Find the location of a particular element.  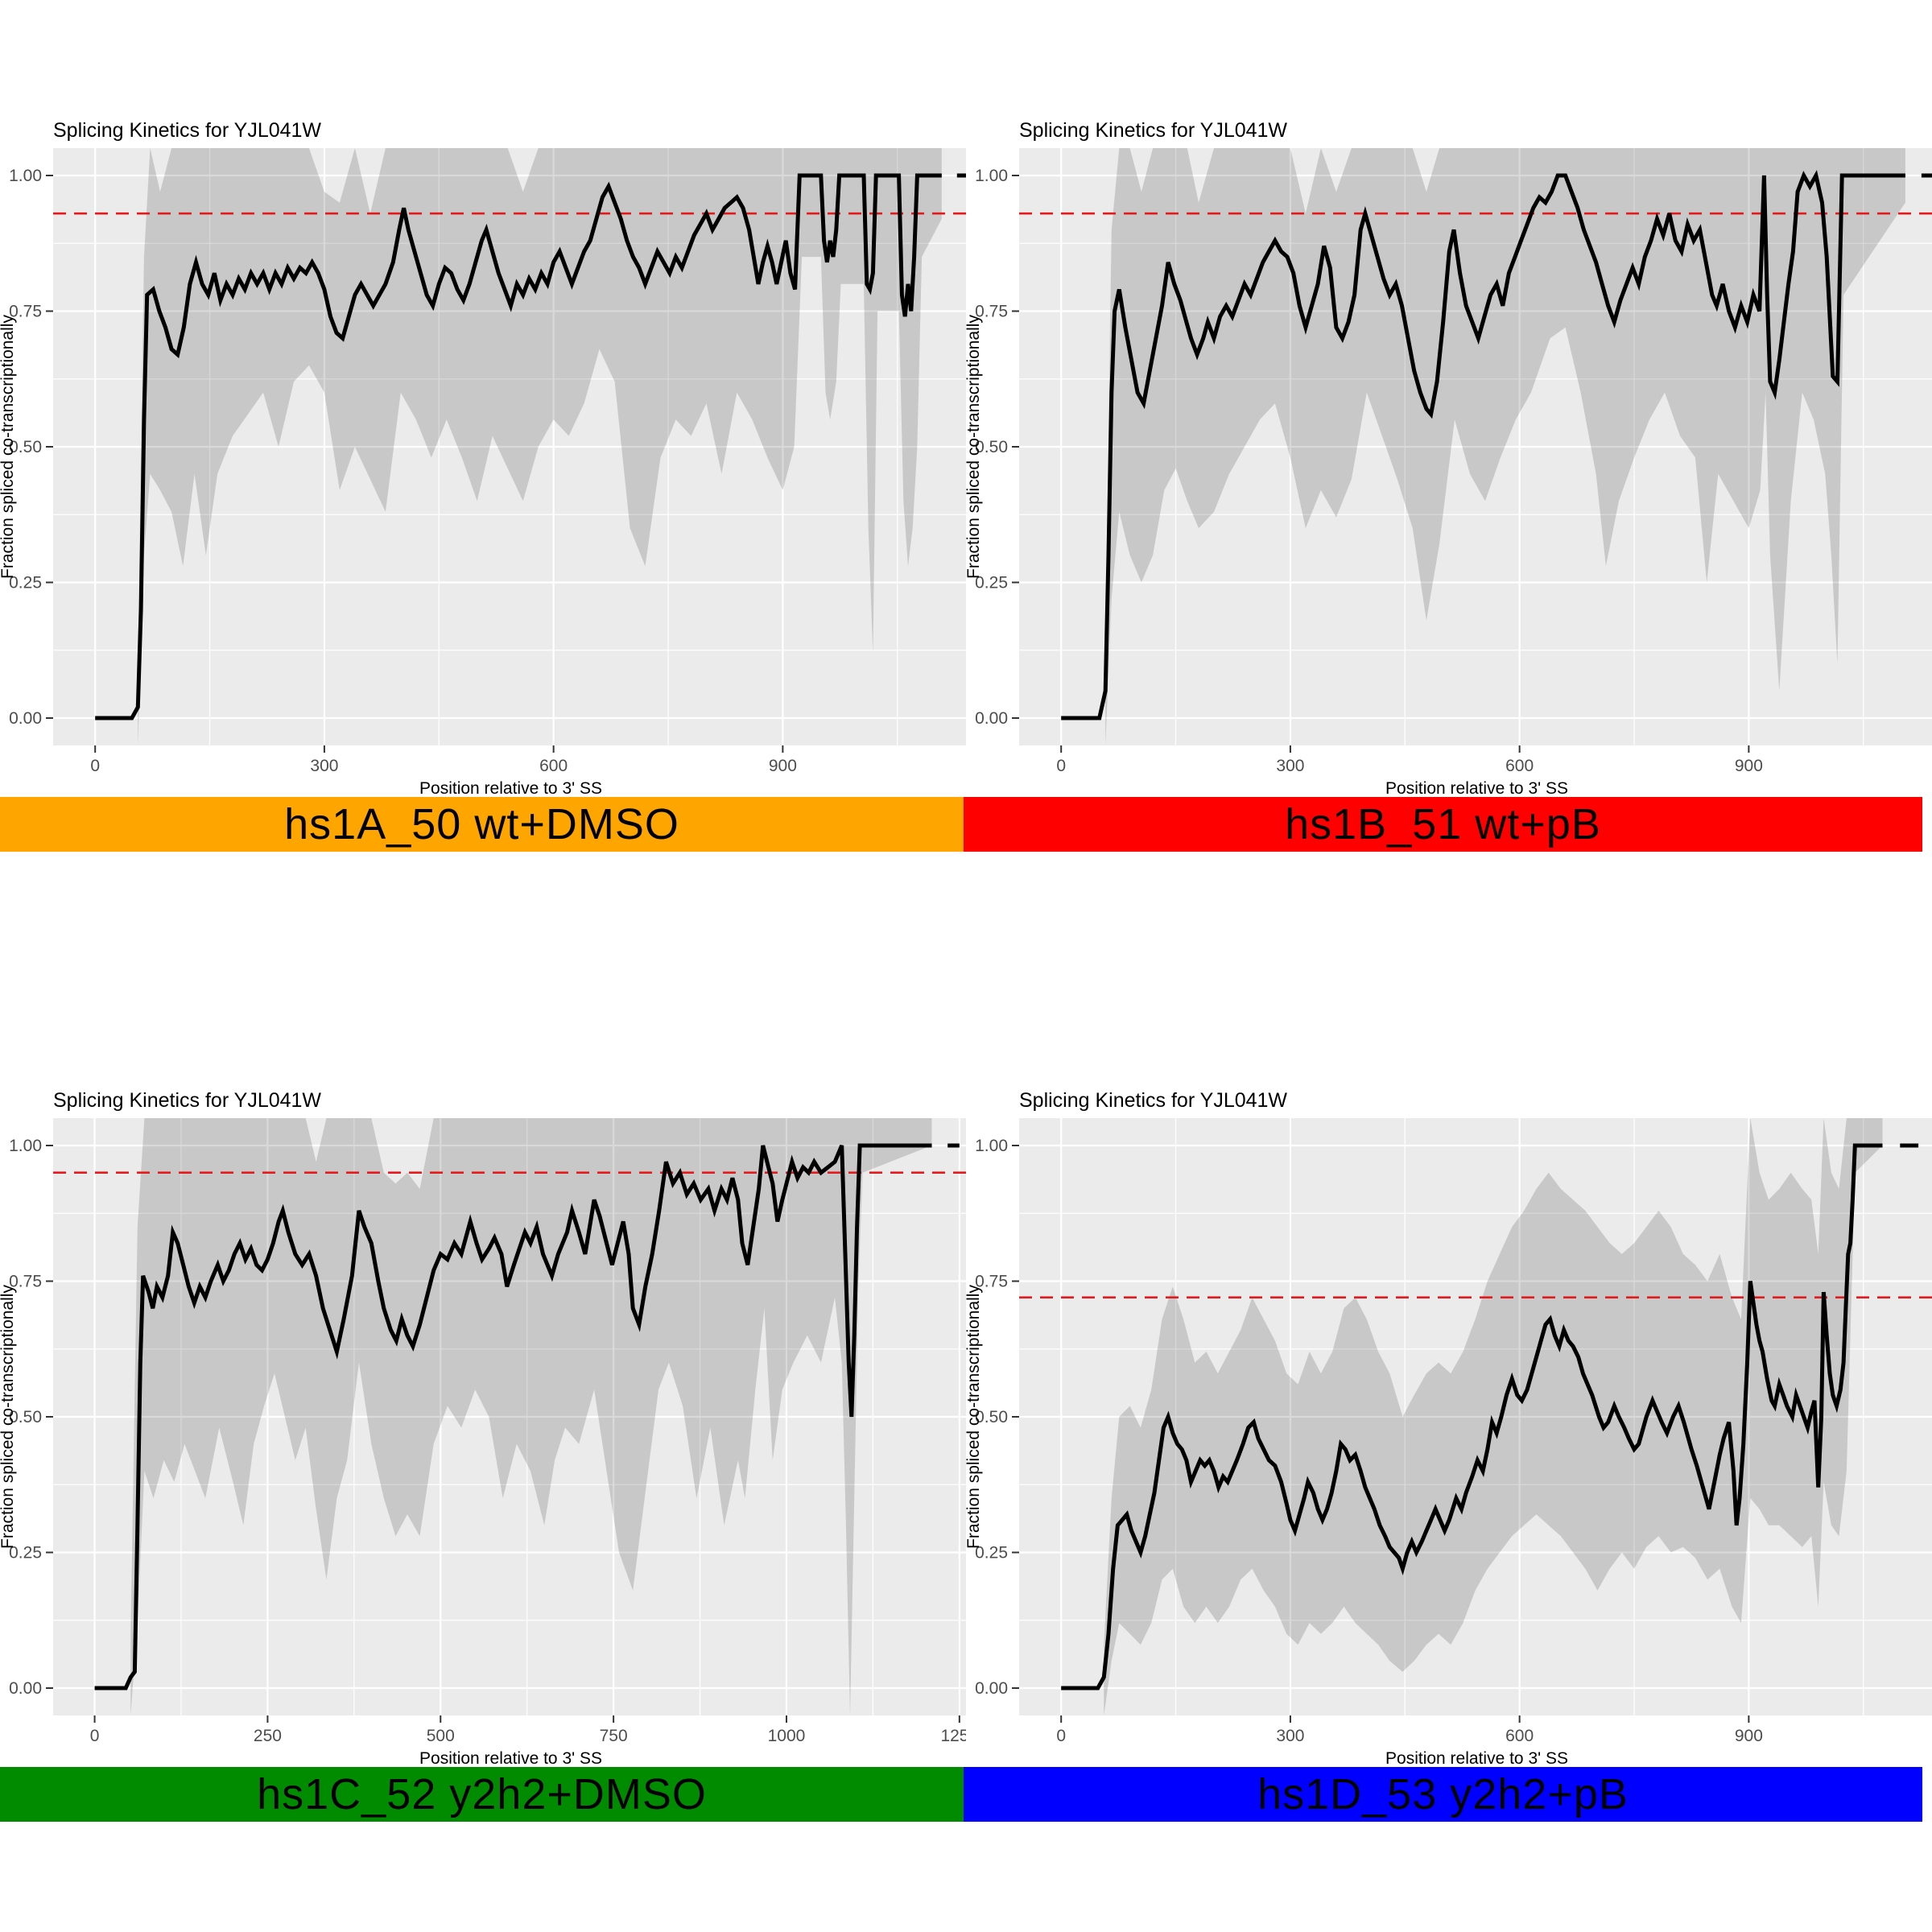

sample-banner-hs1d: hs1D_53 y2h2+pB is located at coordinates (1443, 1794).